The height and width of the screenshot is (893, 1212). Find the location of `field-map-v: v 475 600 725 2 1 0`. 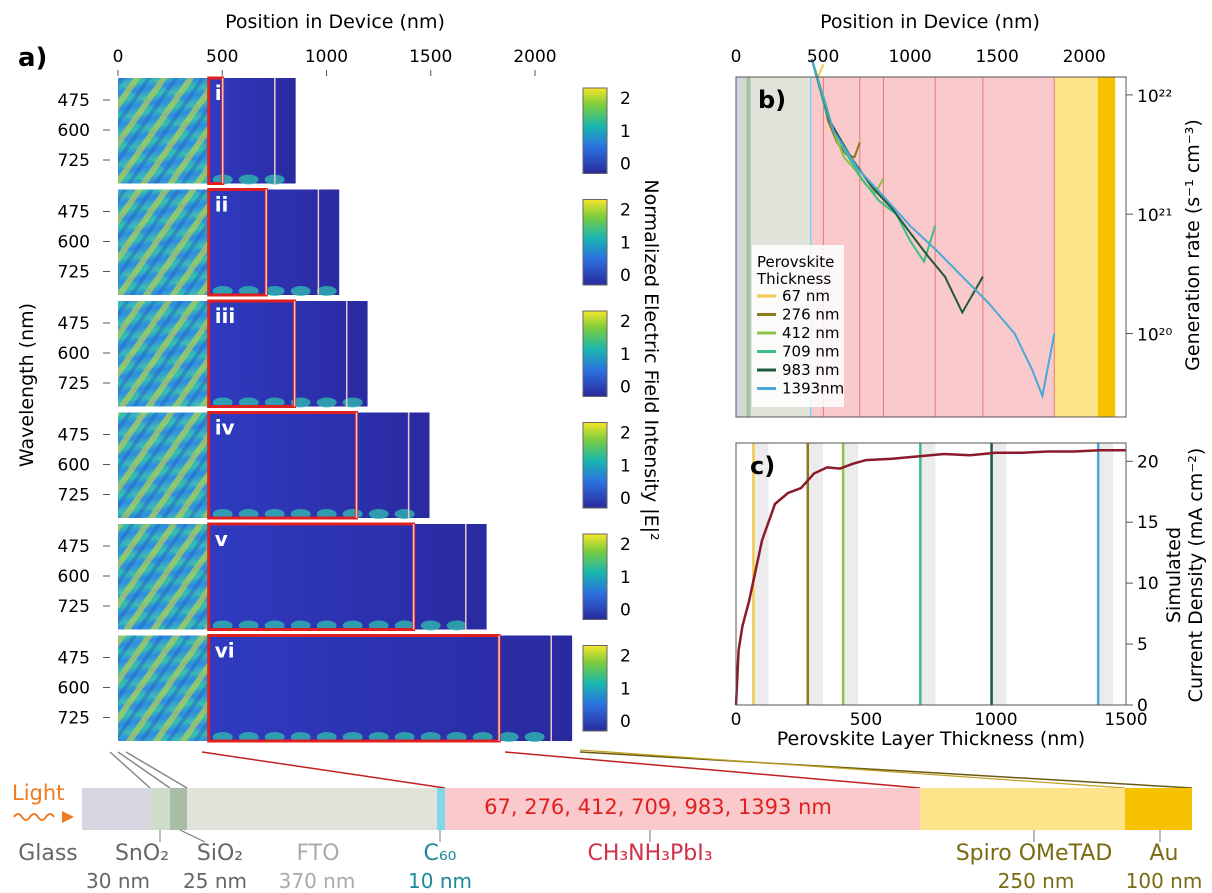

field-map-v: v 475 600 725 2 1 0 is located at coordinates (344, 576).